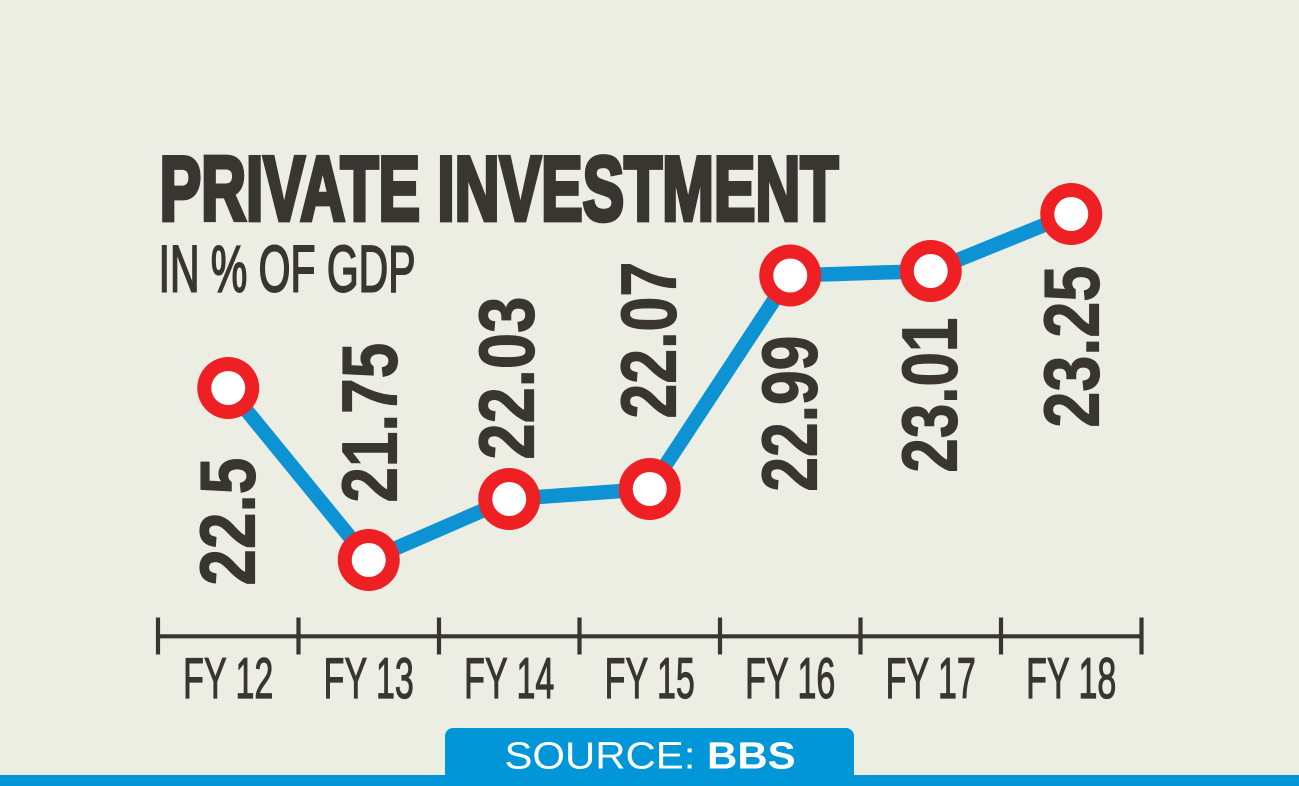  What do you see at coordinates (509, 679) in the screenshot?
I see `svg-text: FY 14` at bounding box center [509, 679].